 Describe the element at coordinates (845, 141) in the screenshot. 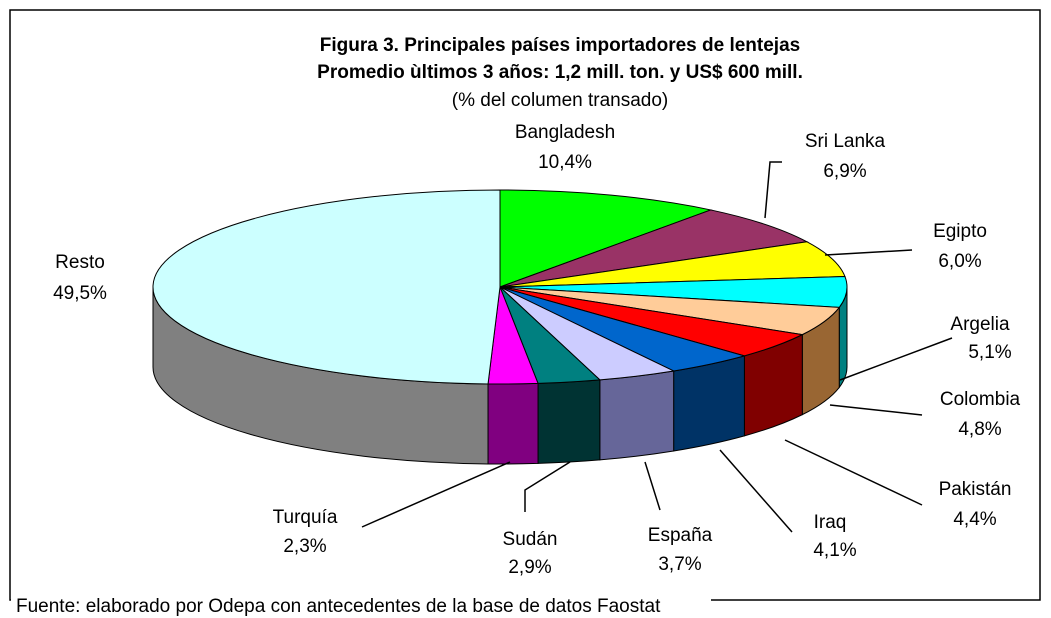

I see `slice-label: Sri Lanka` at that location.